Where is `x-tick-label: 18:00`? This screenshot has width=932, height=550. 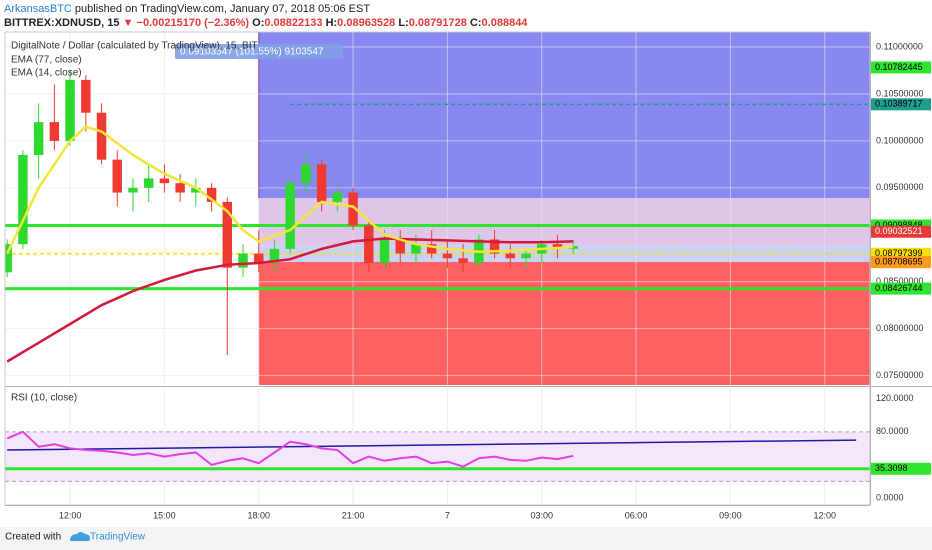
x-tick-label: 18:00 is located at coordinates (258, 515).